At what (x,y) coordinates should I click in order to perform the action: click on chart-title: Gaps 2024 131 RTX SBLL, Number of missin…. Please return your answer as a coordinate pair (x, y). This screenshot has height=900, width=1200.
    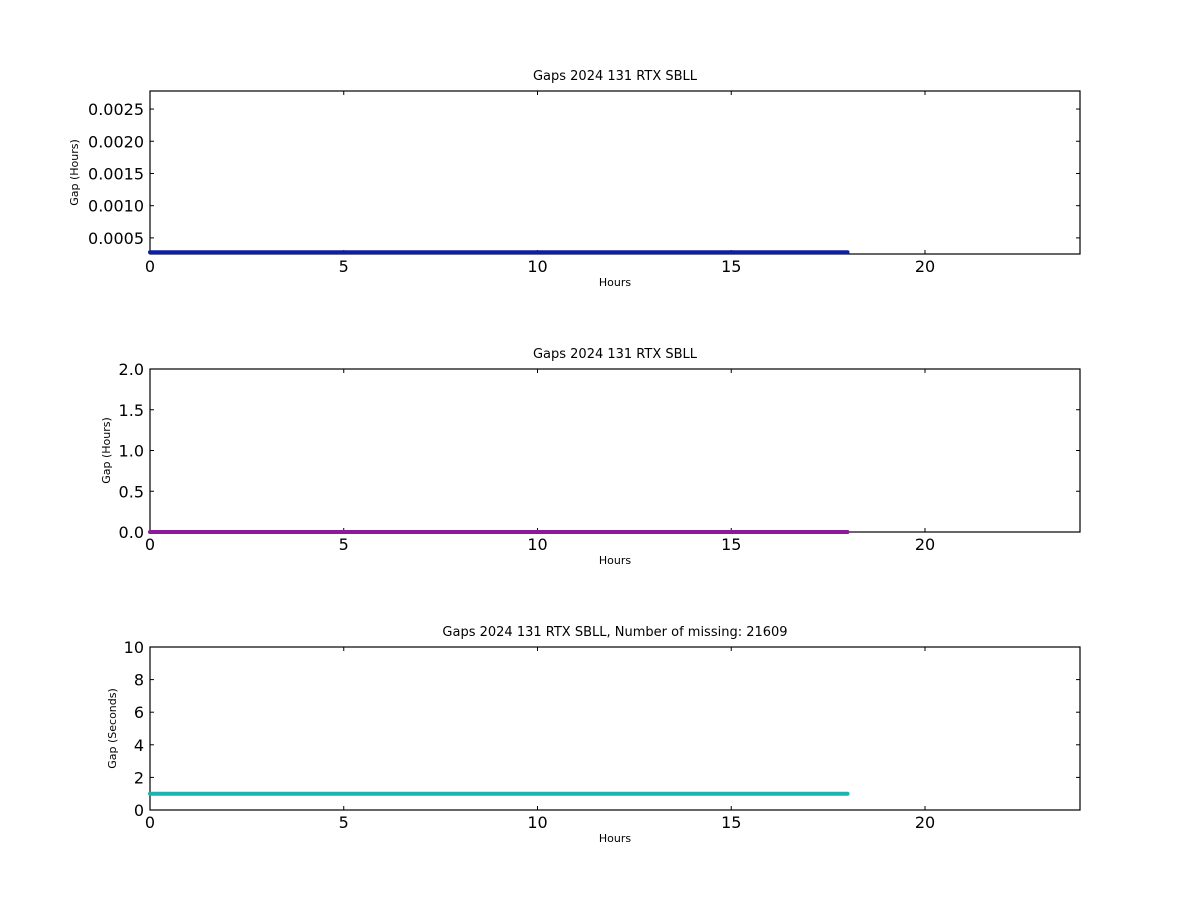
    Looking at the image, I should click on (614, 632).